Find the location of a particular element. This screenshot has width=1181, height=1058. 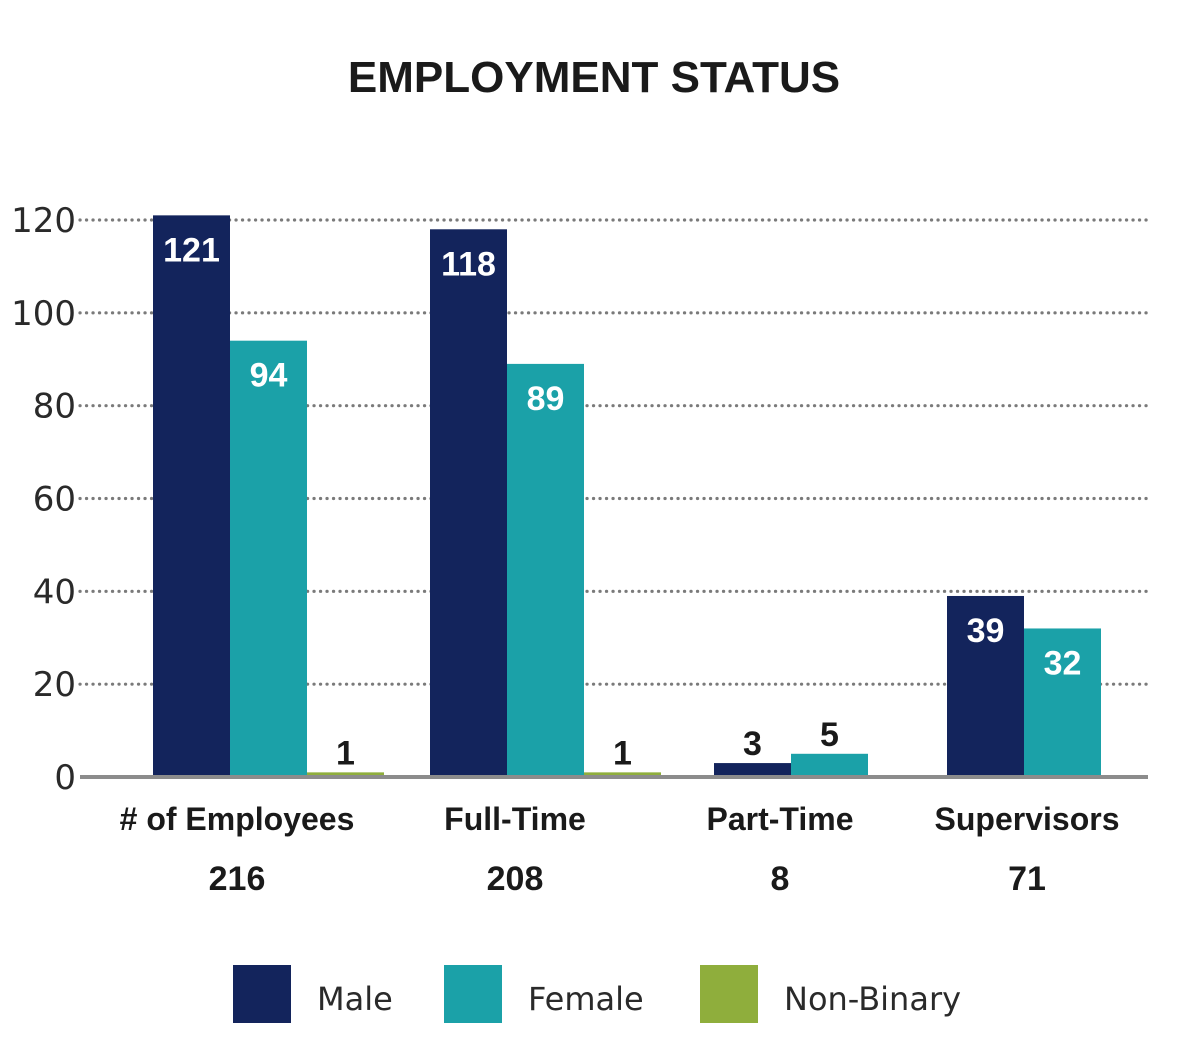

legend-swatch-non-binary is located at coordinates (729, 994).